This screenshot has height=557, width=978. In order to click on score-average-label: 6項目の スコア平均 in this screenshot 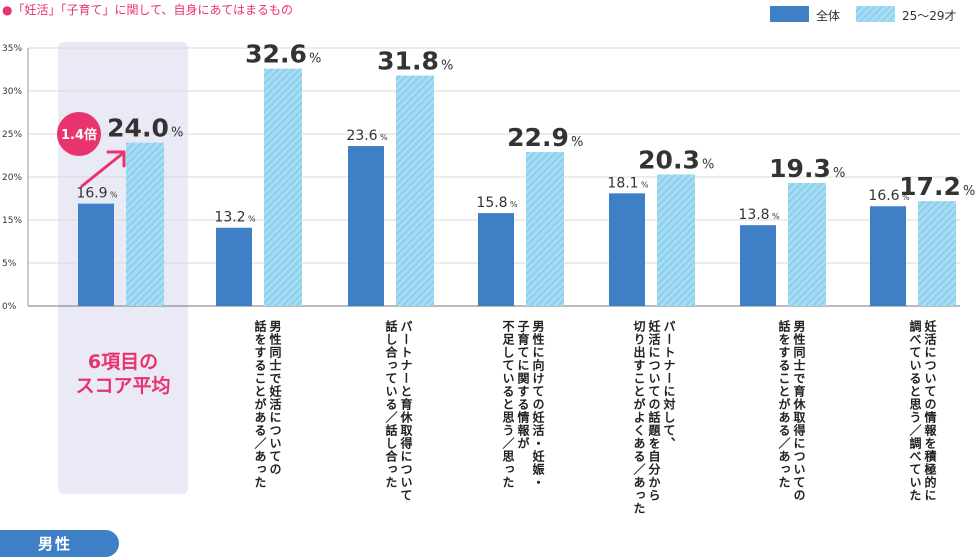, I will do `click(123, 374)`.